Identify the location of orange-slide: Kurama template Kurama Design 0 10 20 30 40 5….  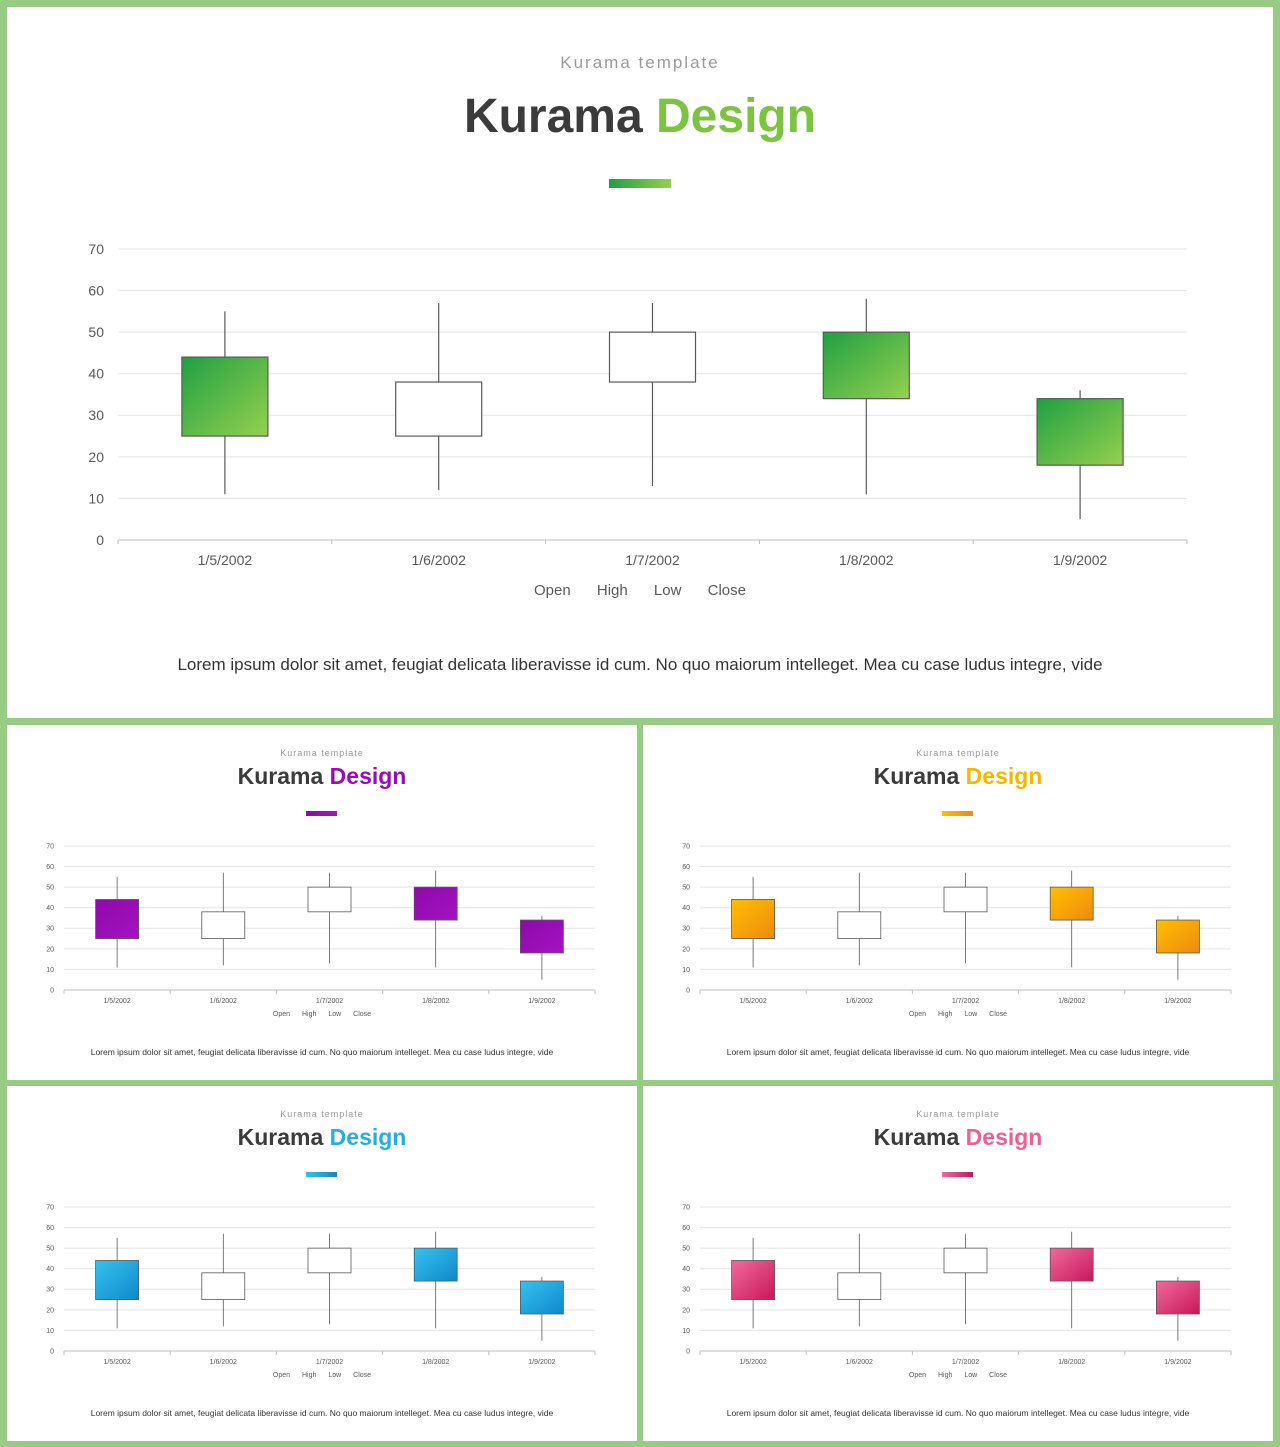
(958, 902).